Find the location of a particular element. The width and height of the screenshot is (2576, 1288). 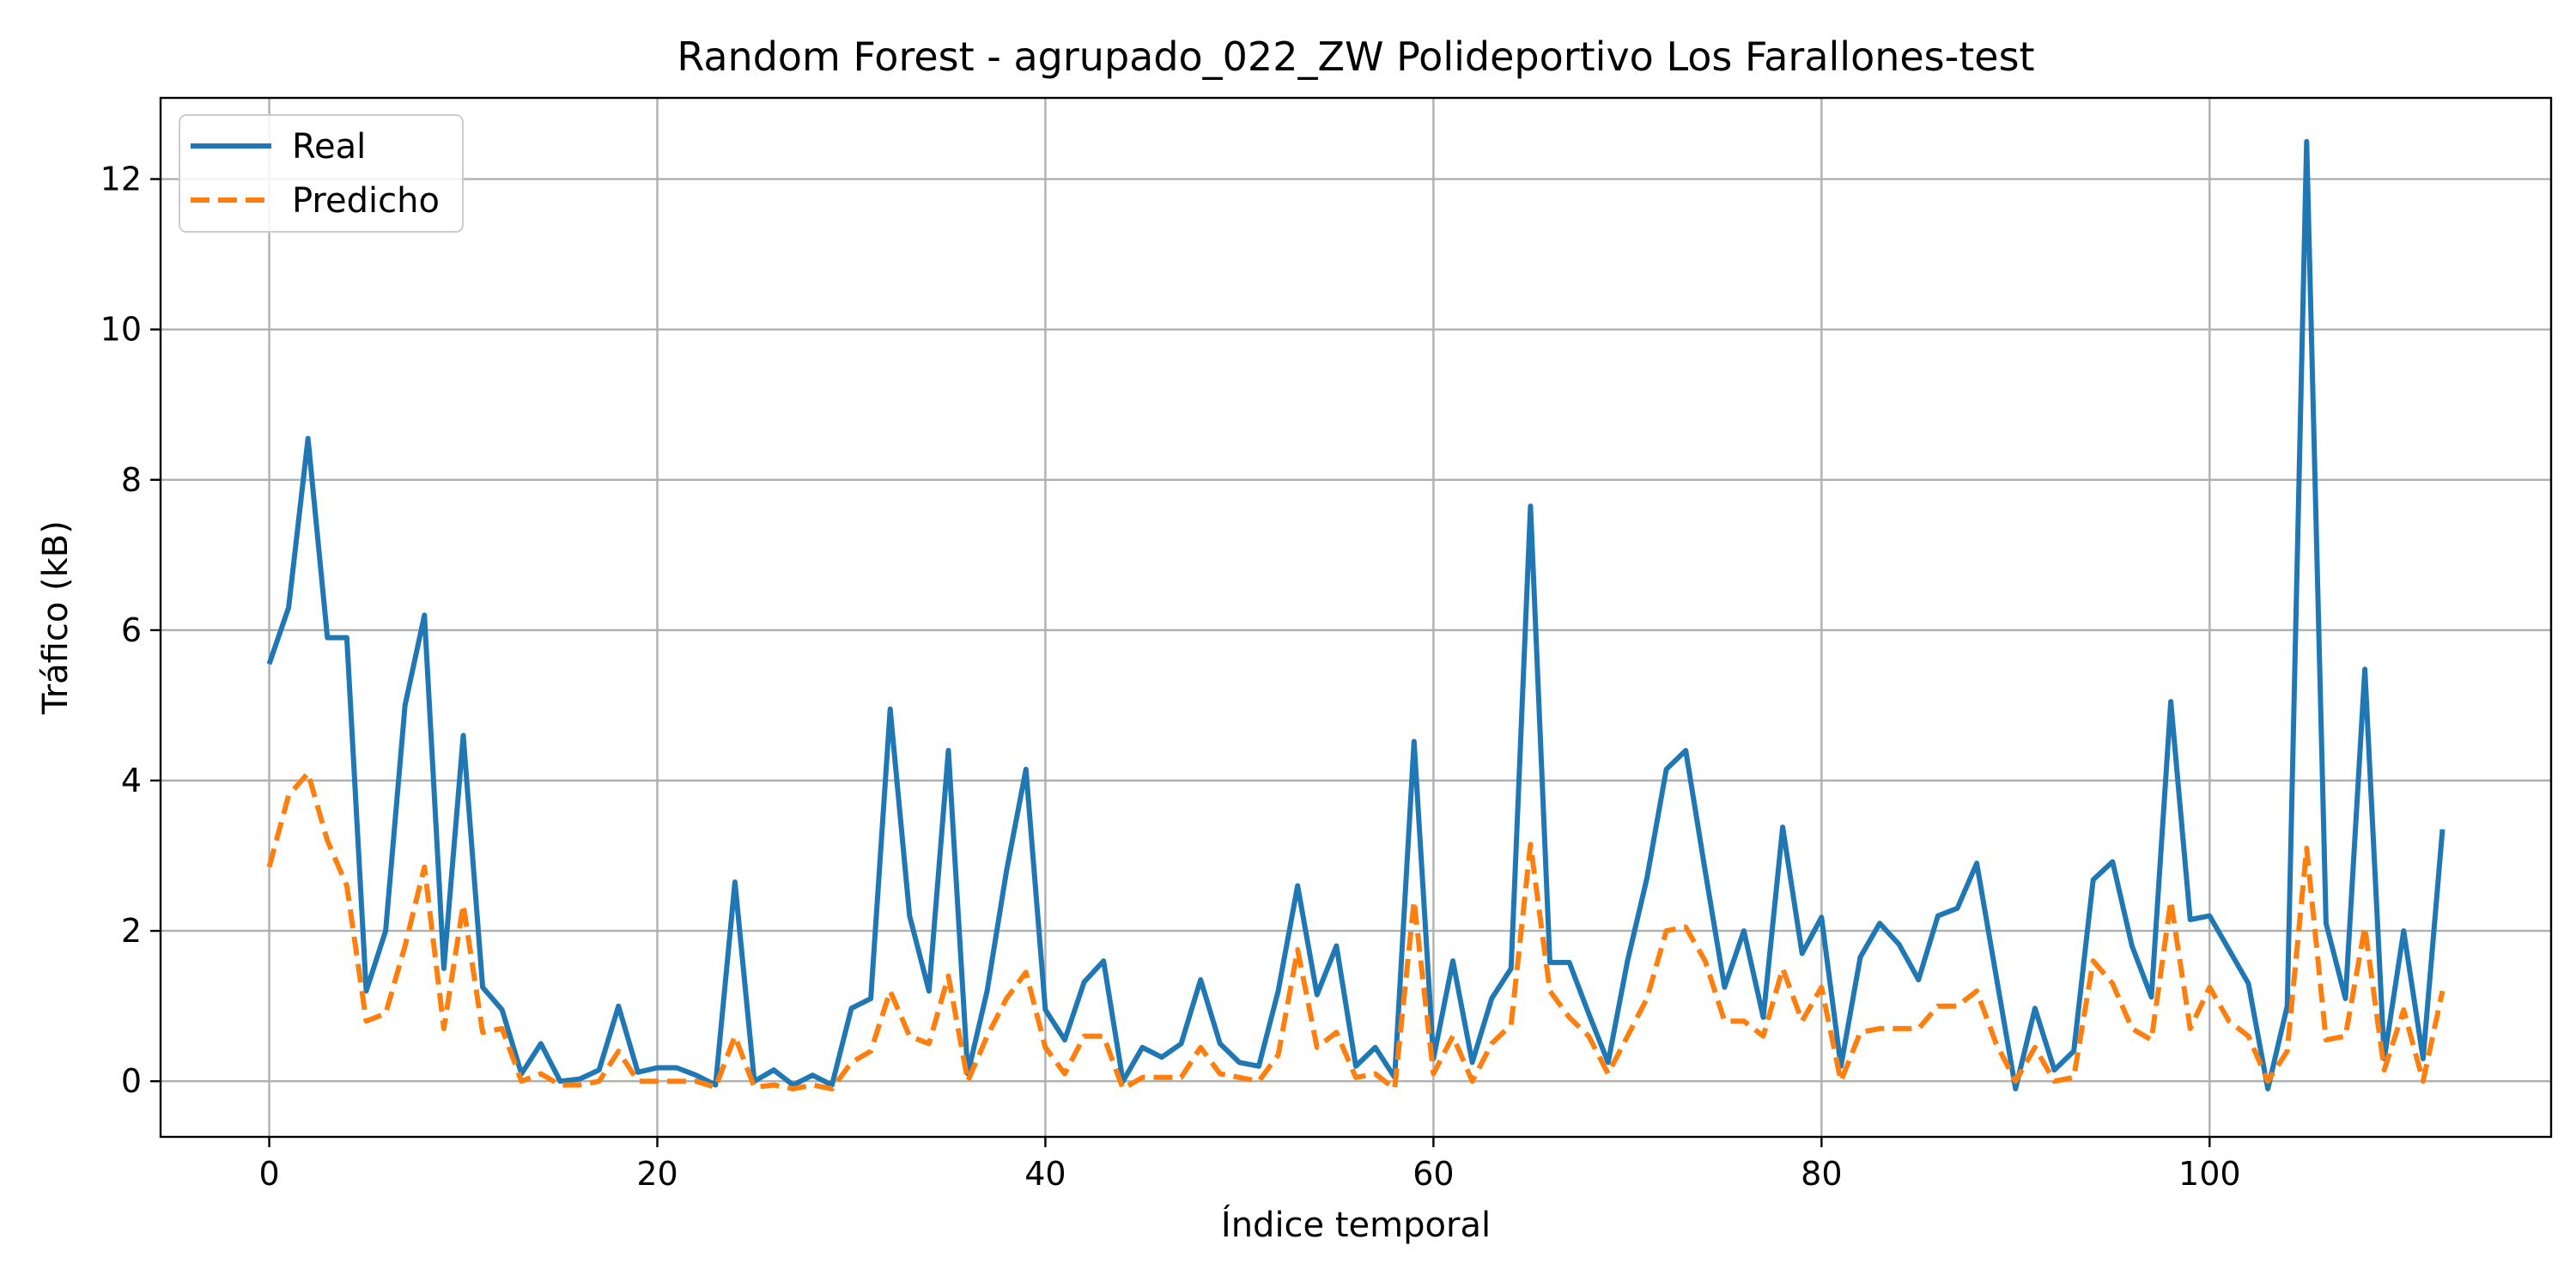

legend-label-predicho: Predicho is located at coordinates (366, 201).